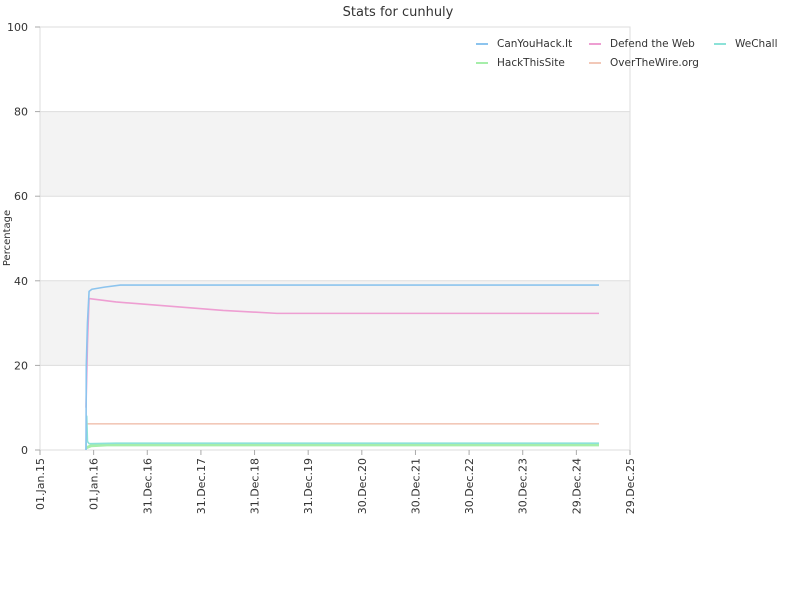  What do you see at coordinates (94, 484) in the screenshot?
I see `x-tick-label: 01.Jan.16` at bounding box center [94, 484].